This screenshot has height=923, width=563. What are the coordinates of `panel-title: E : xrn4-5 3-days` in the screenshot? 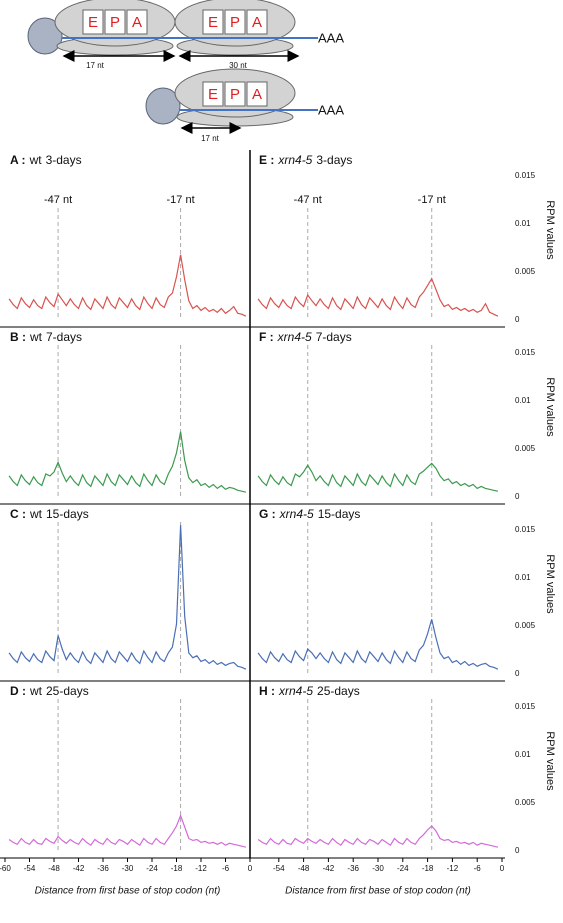 It's located at (305, 160).